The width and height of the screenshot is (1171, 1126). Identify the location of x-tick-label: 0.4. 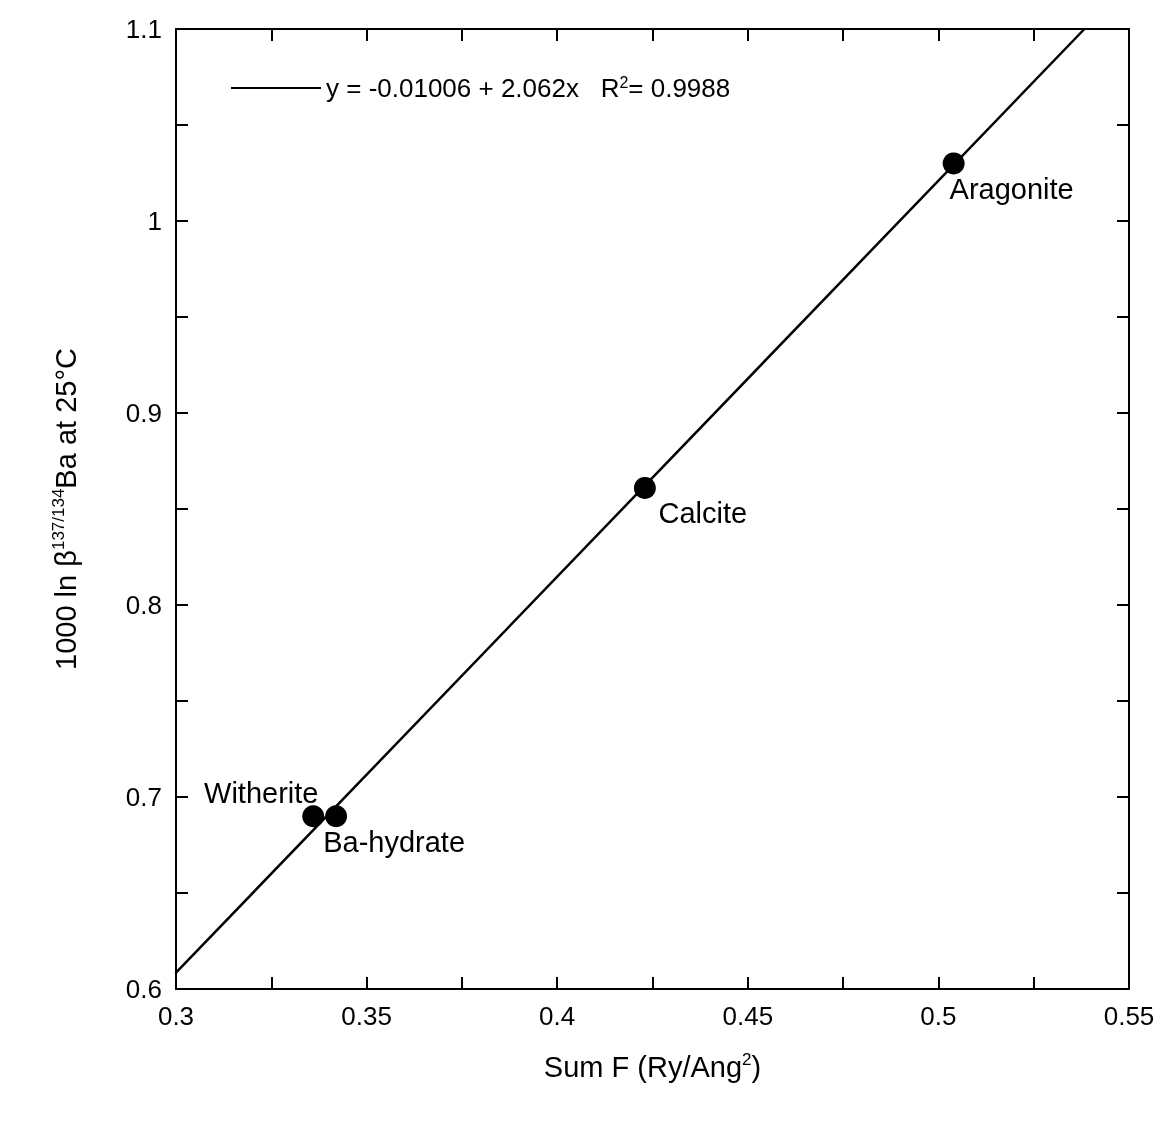
(557, 1016).